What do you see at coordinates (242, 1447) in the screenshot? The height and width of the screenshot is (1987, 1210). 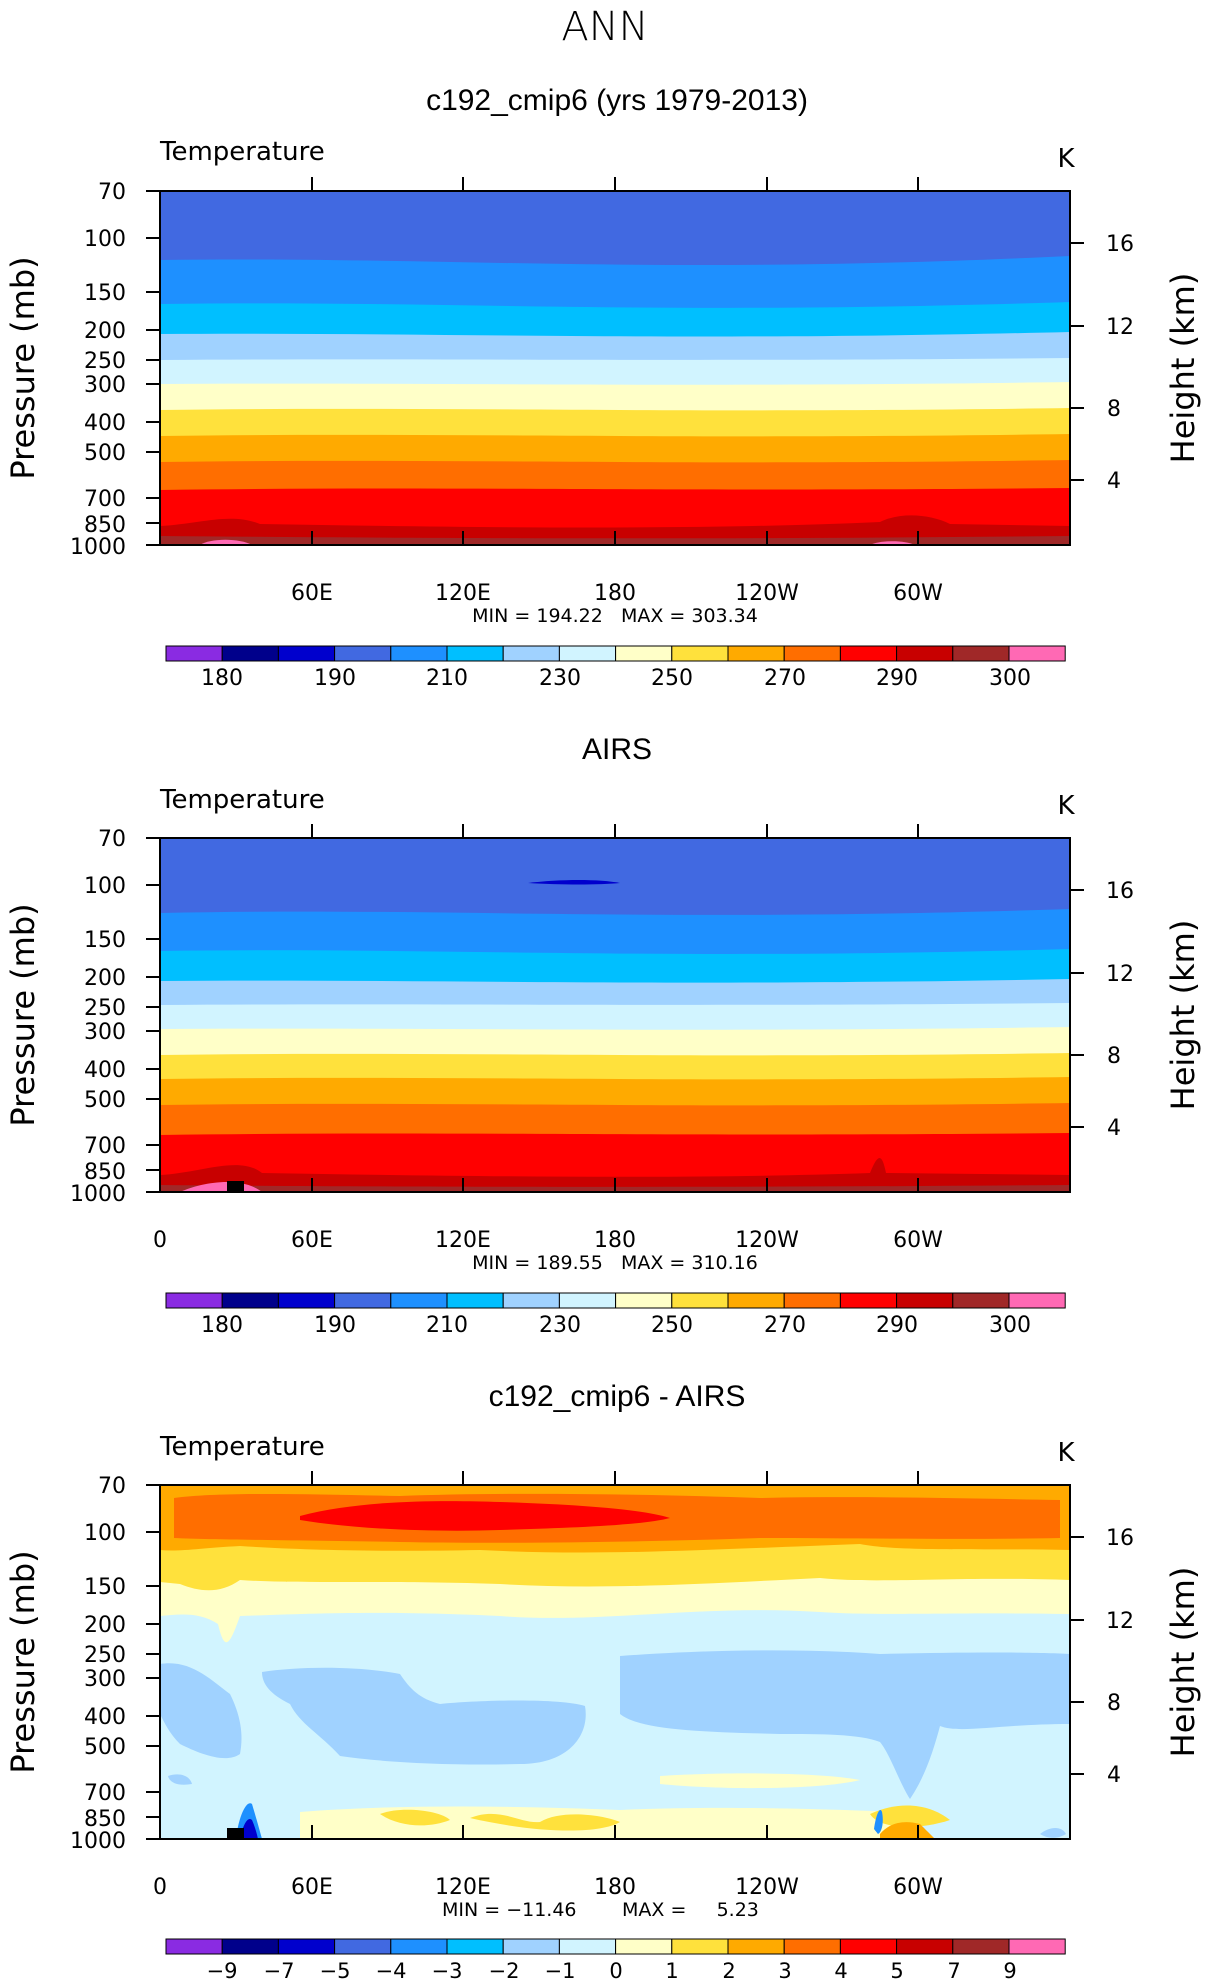 I see `variable-label: Temperature` at bounding box center [242, 1447].